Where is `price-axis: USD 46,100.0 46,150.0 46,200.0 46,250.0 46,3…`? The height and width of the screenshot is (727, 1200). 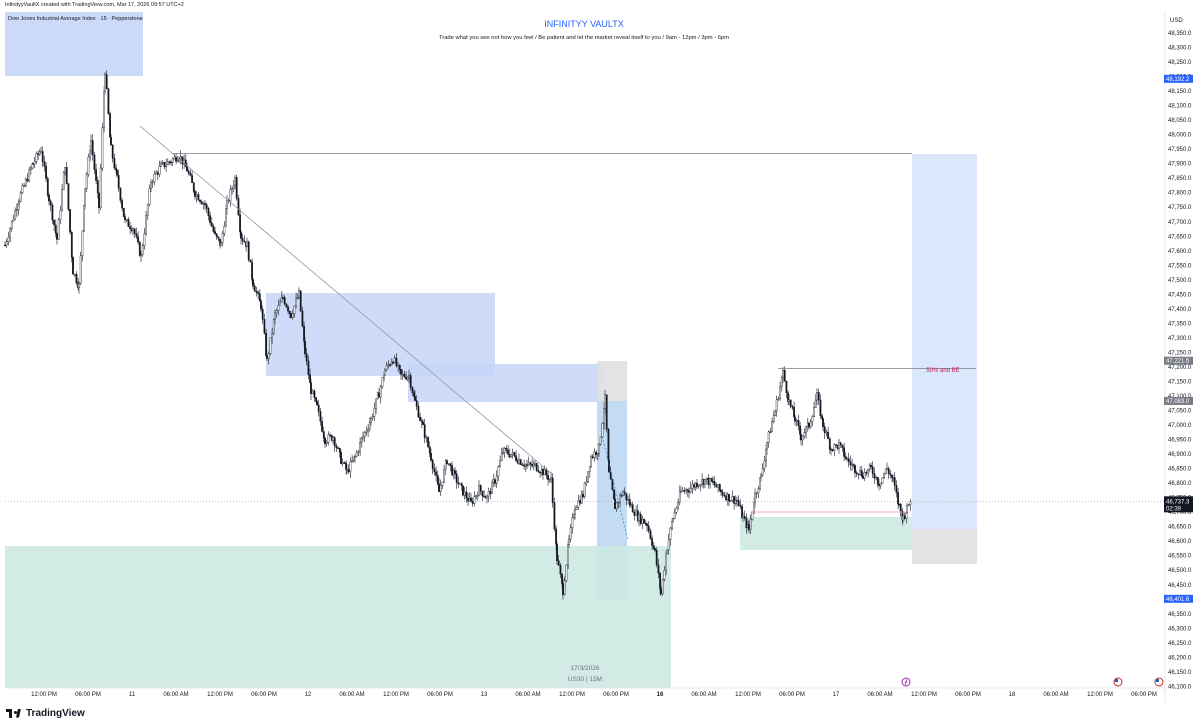 price-axis: USD 46,100.0 46,150.0 46,200.0 46,250.0 46,3… is located at coordinates (1180, 354).